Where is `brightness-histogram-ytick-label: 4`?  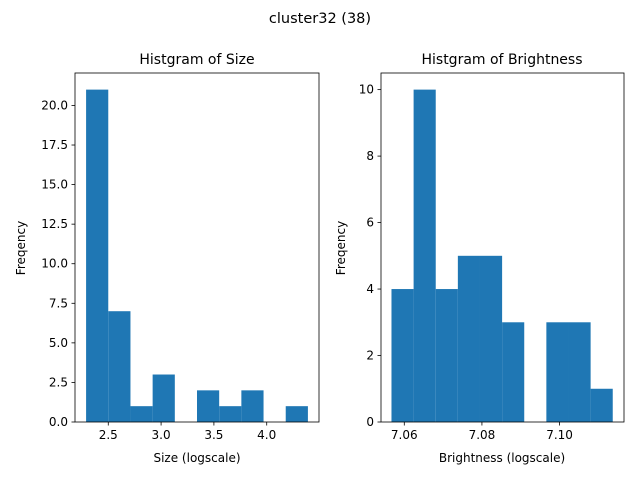 brightness-histogram-ytick-label: 4 is located at coordinates (370, 289).